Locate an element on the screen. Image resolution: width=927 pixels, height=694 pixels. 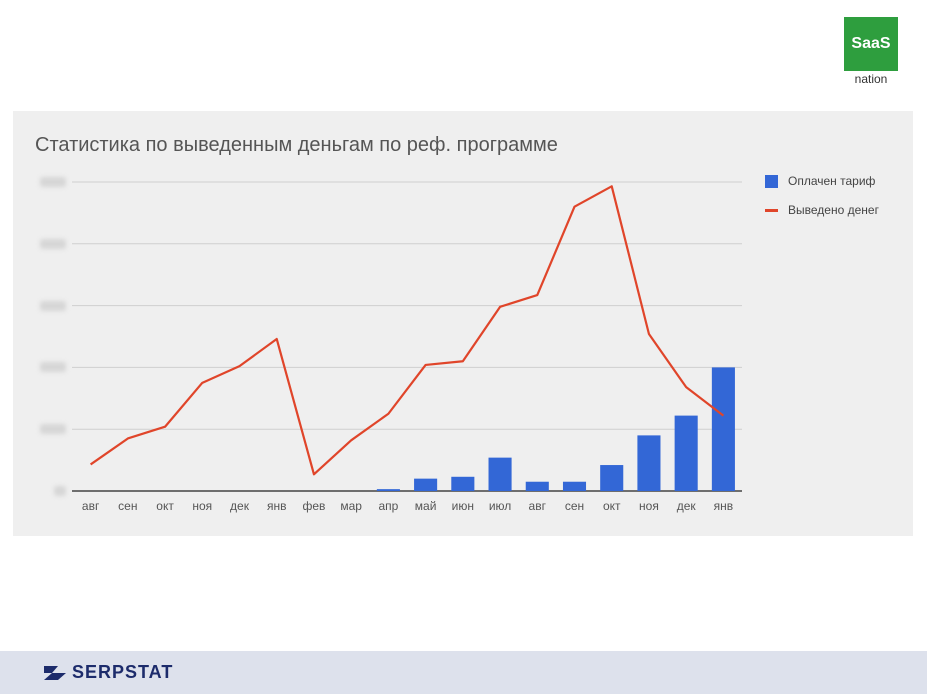
legend-swatch-bar is located at coordinates (771, 181).